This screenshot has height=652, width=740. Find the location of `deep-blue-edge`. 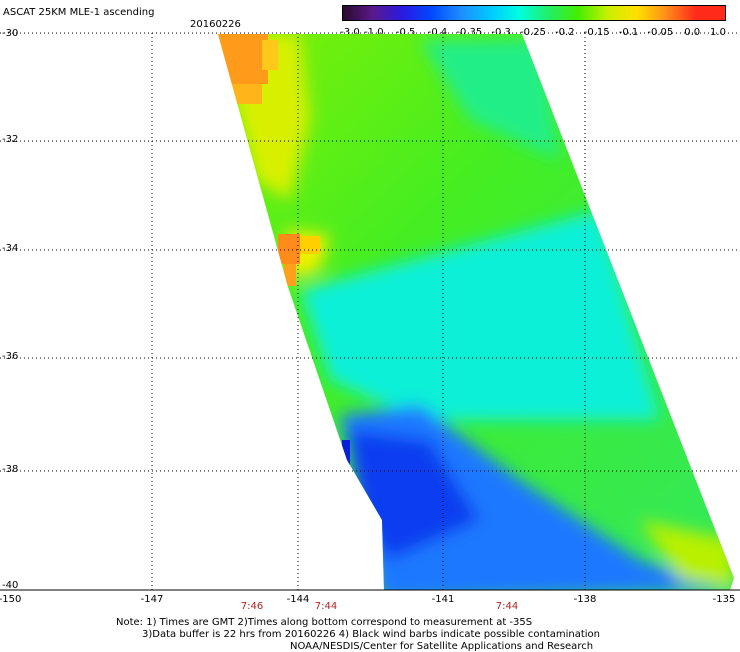

deep-blue-edge is located at coordinates (346, 455).